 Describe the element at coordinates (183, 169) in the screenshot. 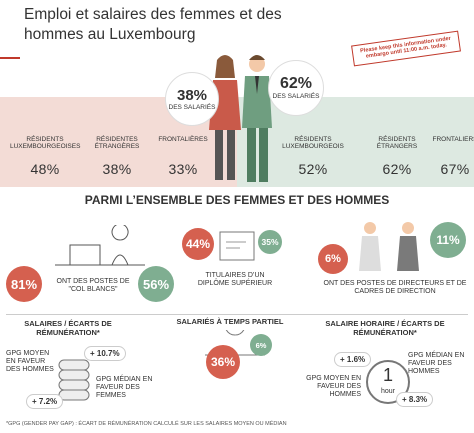

I see `residence-value: 33%` at that location.